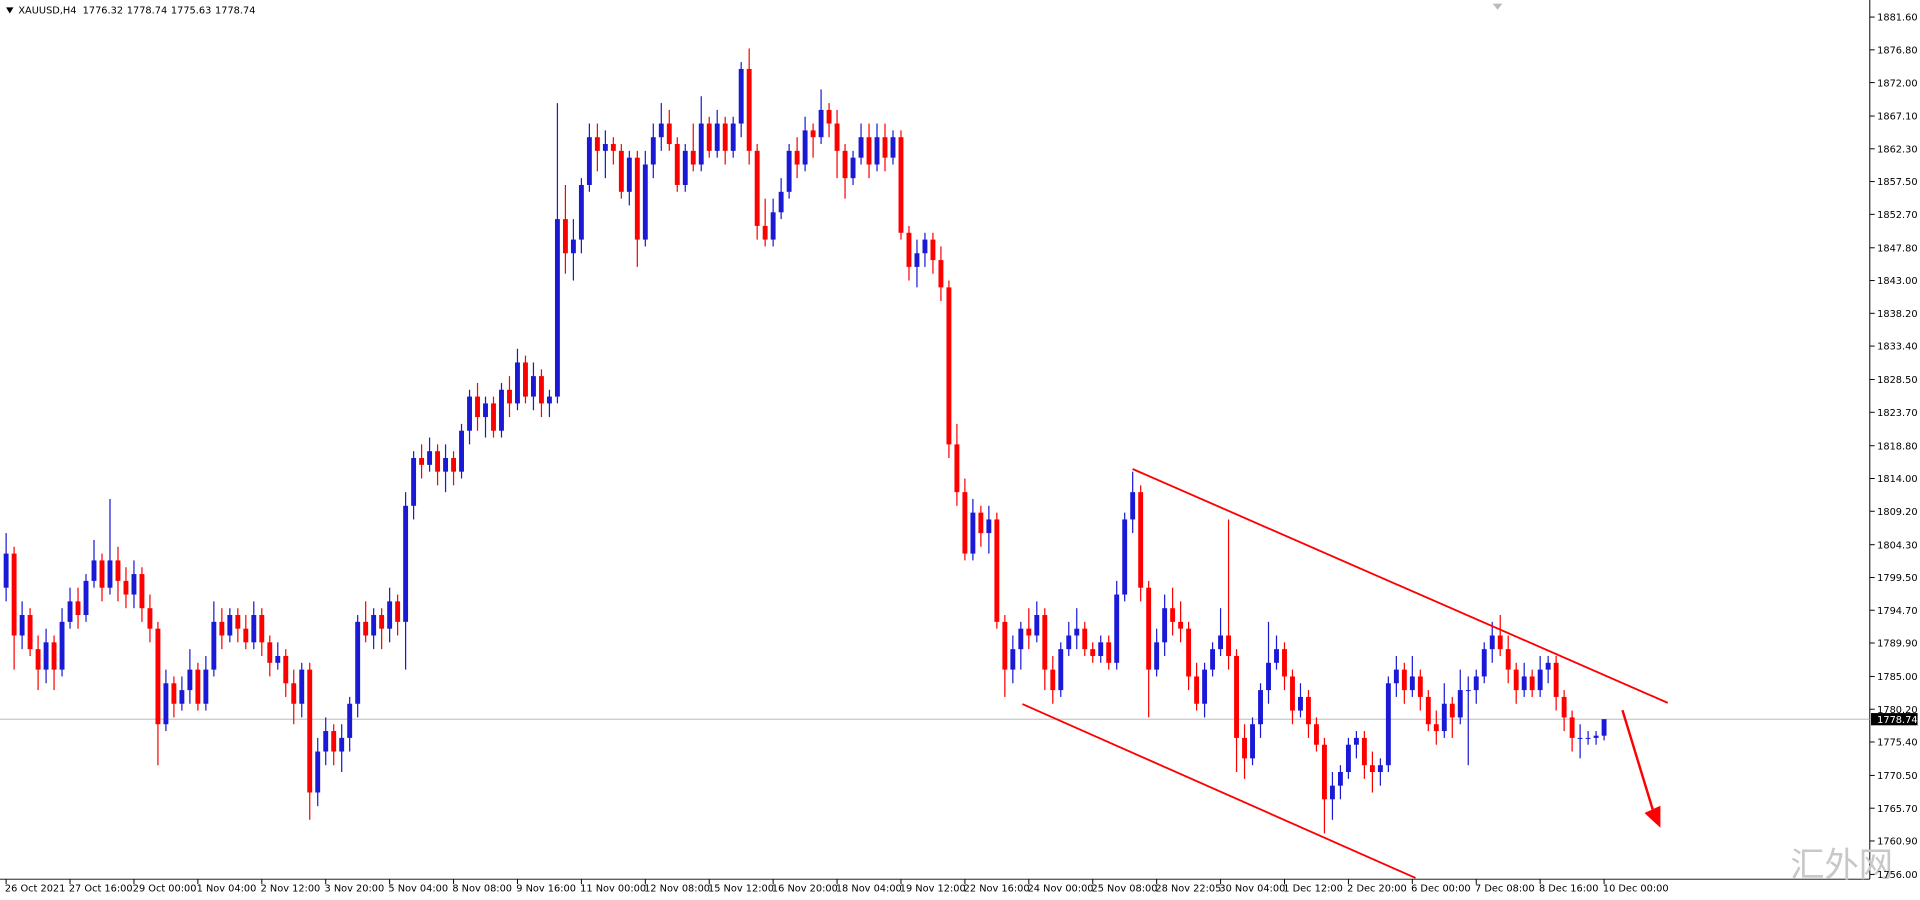 The width and height of the screenshot is (1920, 900). Describe the element at coordinates (1441, 888) in the screenshot. I see `x-tick-label: 6 Dec 00:00` at that location.